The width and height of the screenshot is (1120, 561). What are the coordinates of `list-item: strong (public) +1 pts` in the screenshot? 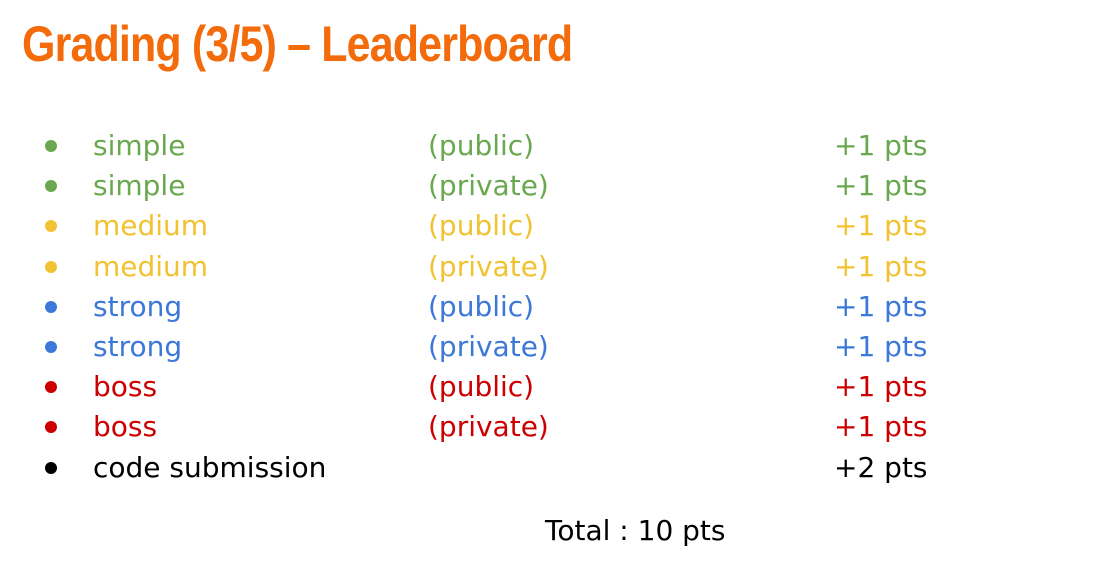 It's located at (560, 307).